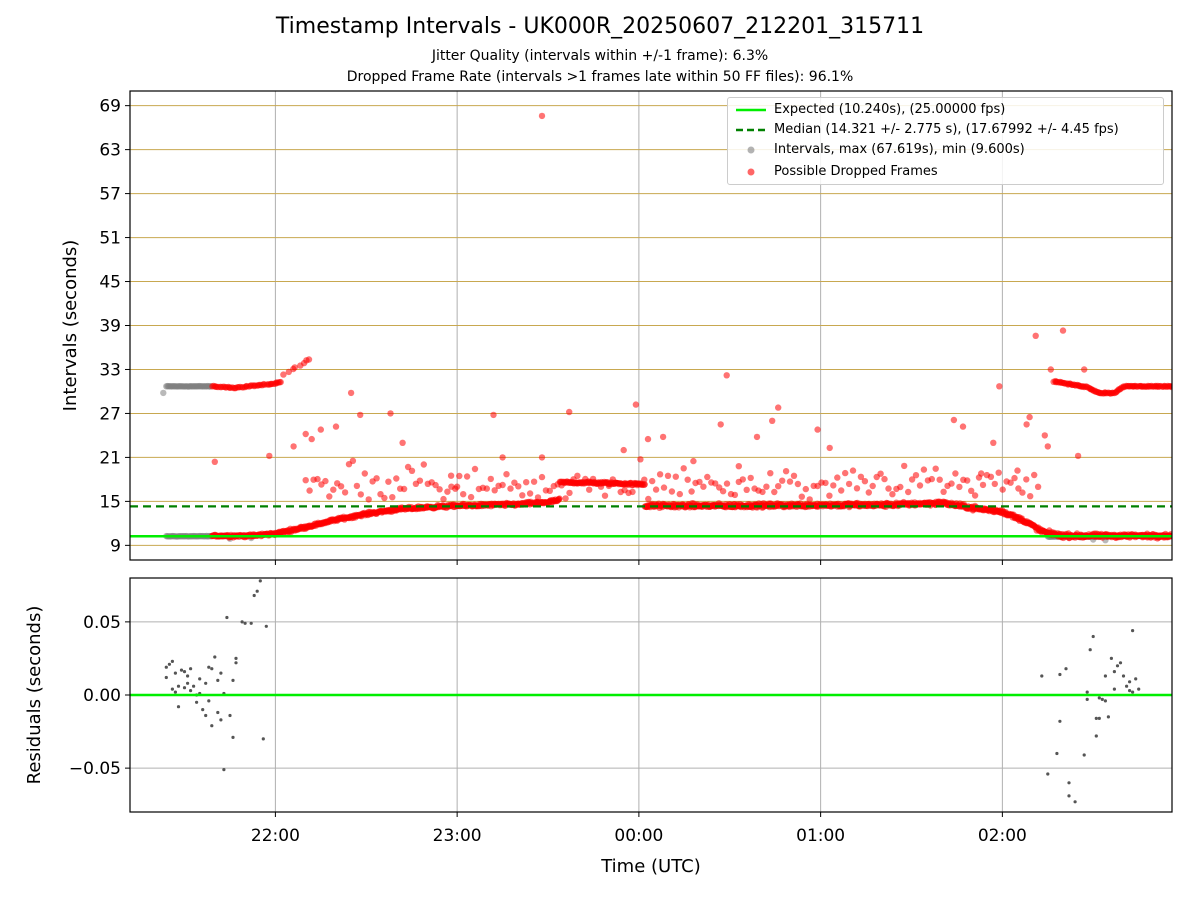 The image size is (1200, 900). Describe the element at coordinates (110, 107) in the screenshot. I see `top-ytick-label-10: 69` at that location.